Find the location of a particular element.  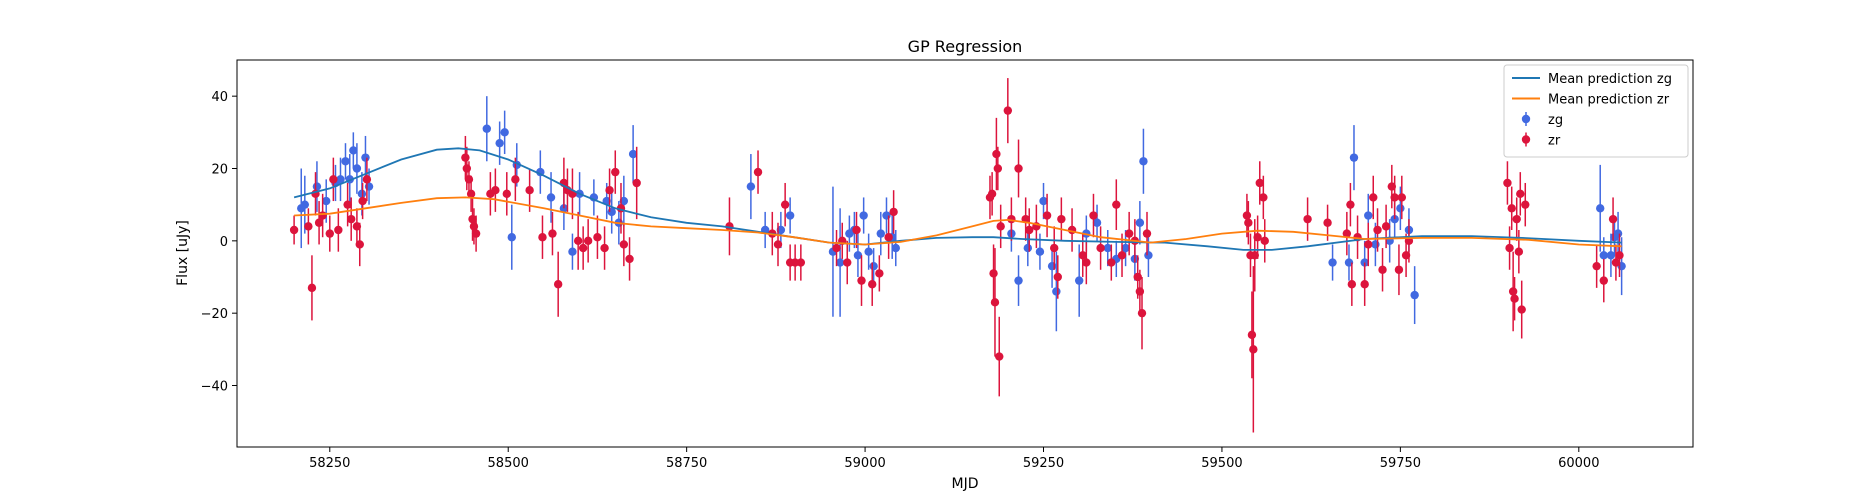

x-axis: 58250 58500 58750 59000 59250 59500 59750 60000 is located at coordinates (954, 459).